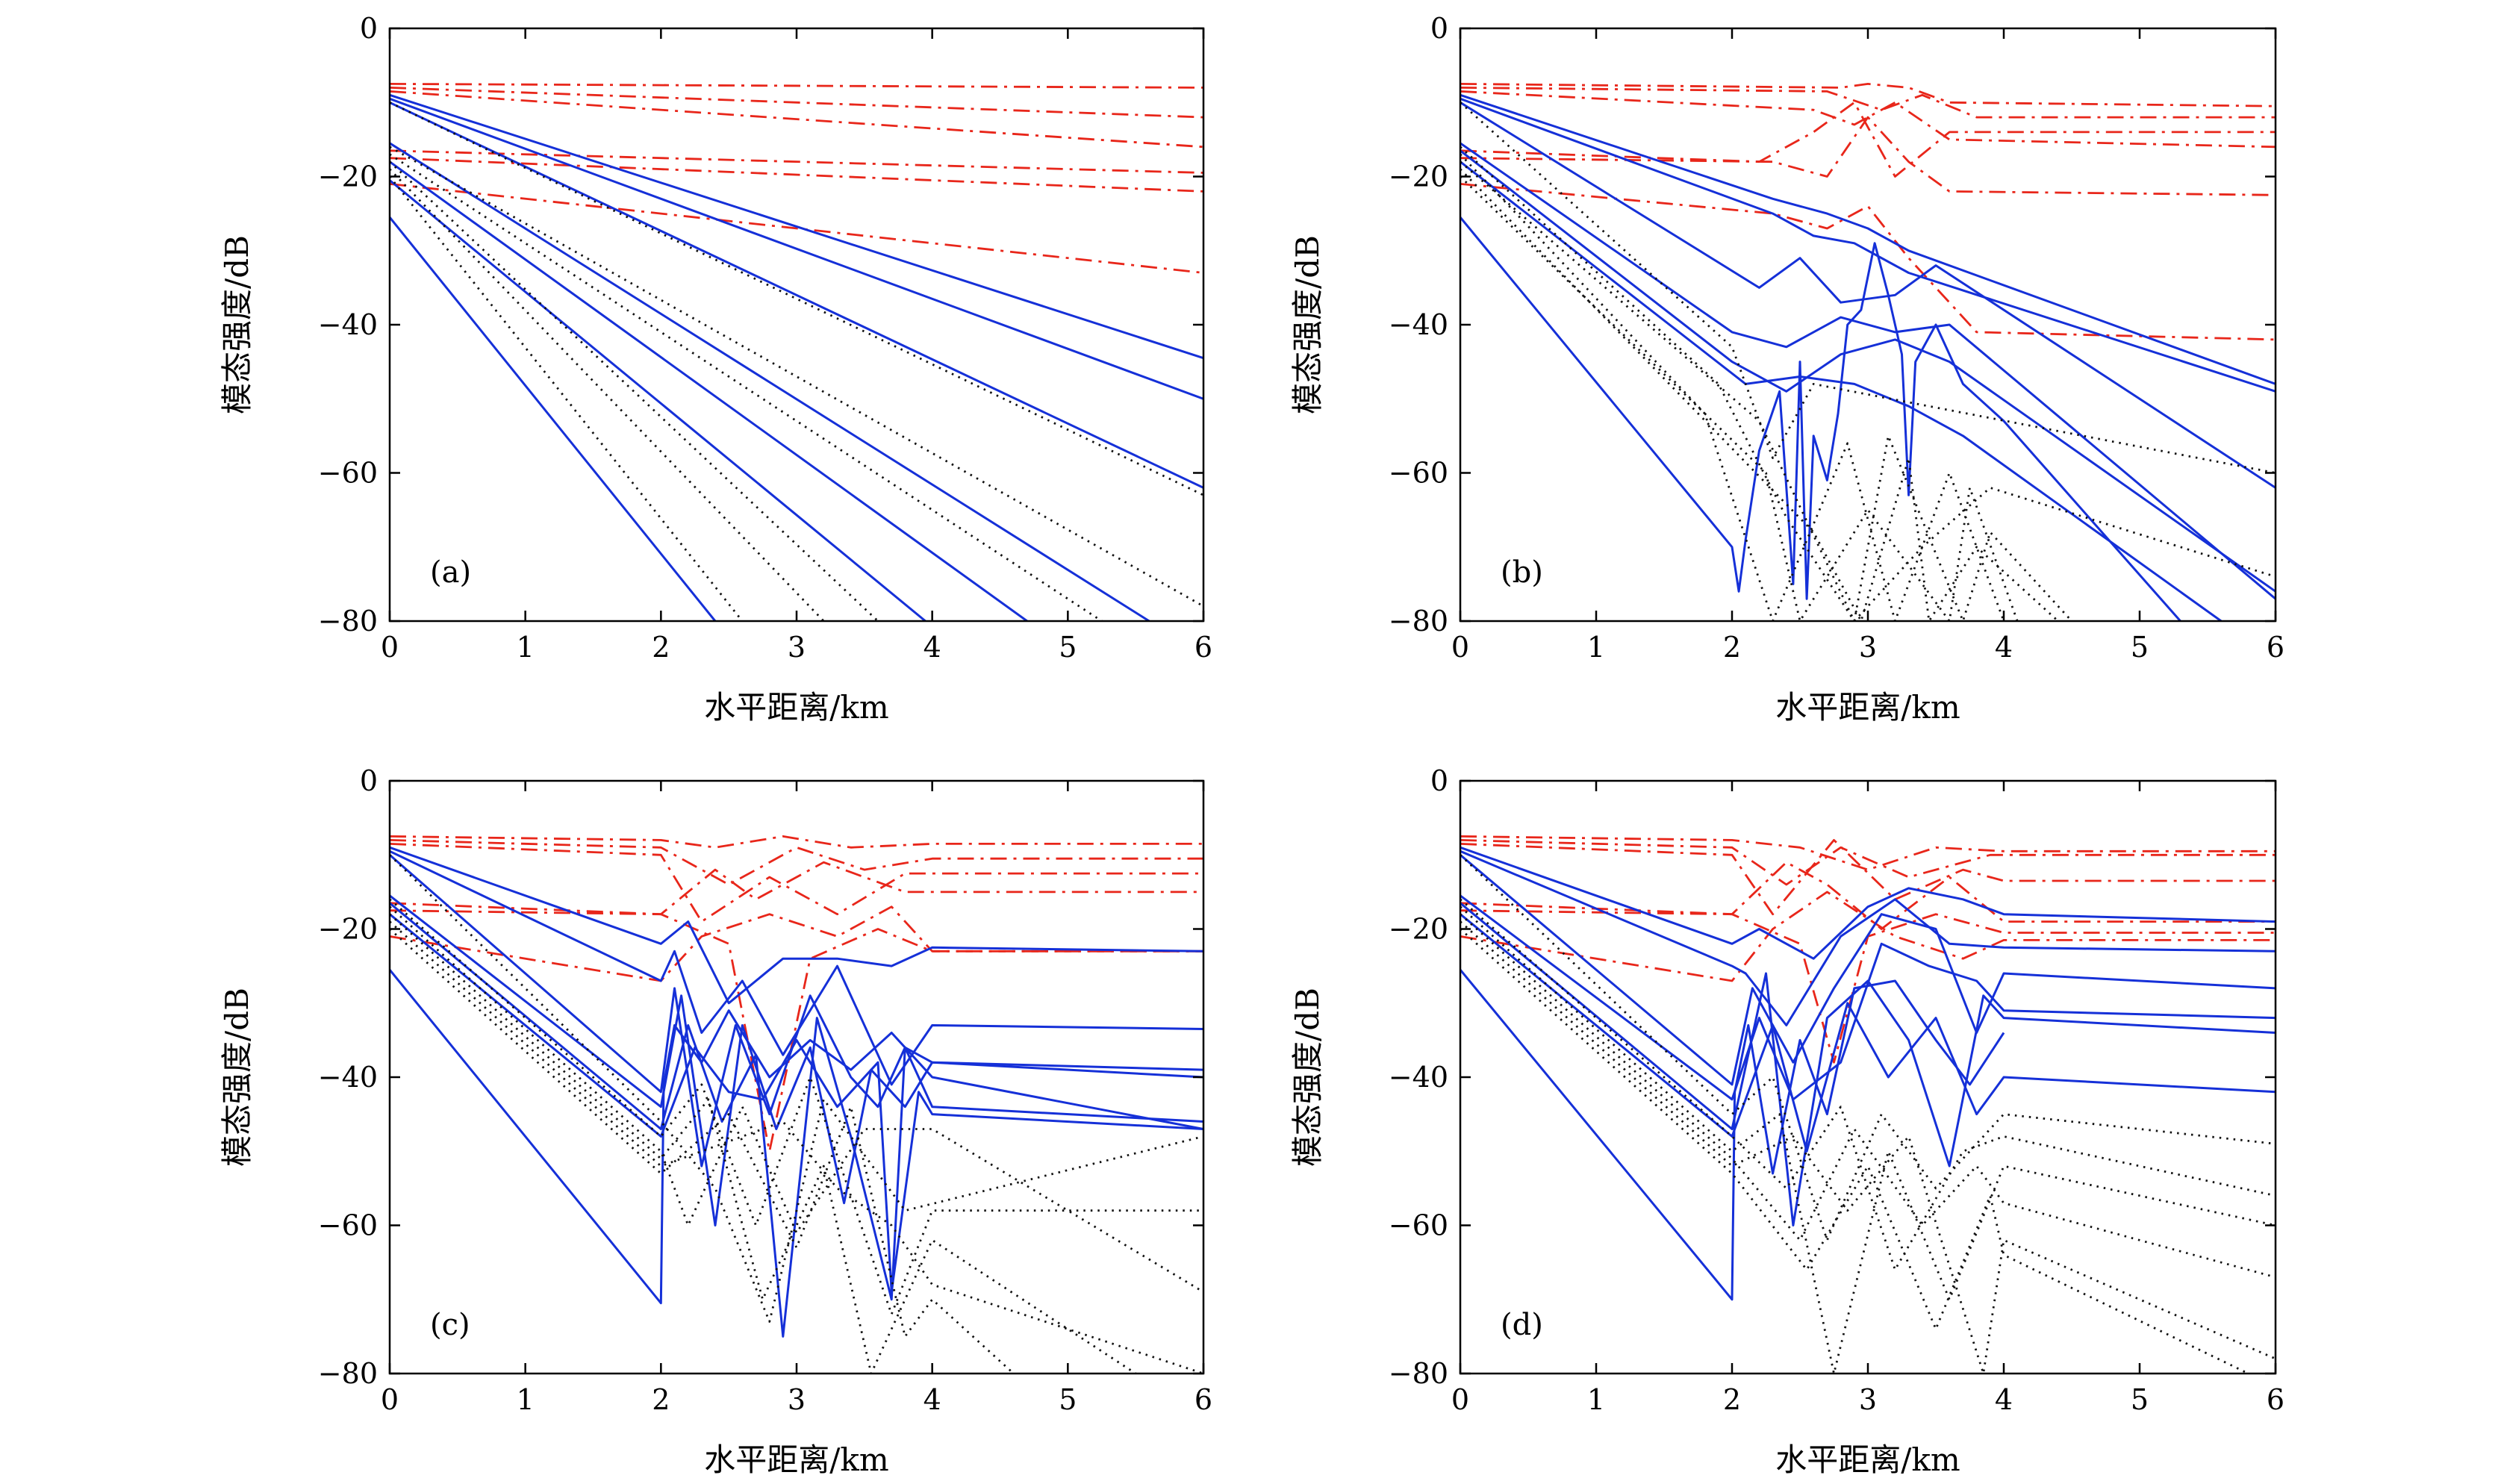  I want to click on panel-label: (b), so click(1522, 572).